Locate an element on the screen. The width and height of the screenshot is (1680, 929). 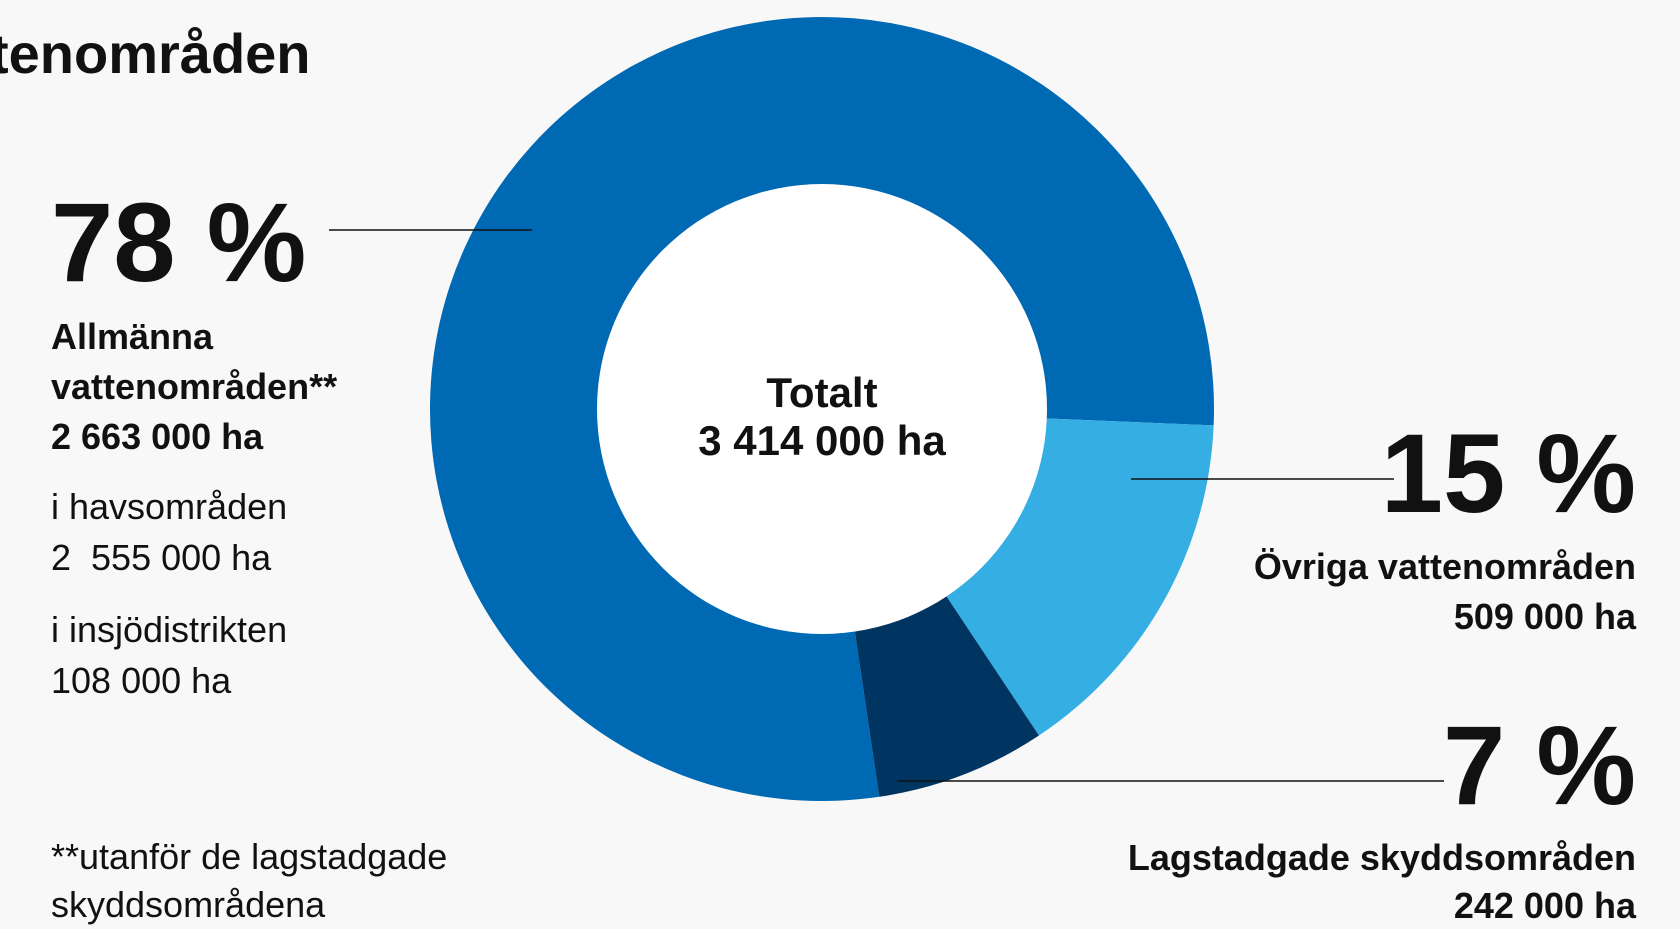
detail-area: 2 555 000 ha is located at coordinates (161, 557).